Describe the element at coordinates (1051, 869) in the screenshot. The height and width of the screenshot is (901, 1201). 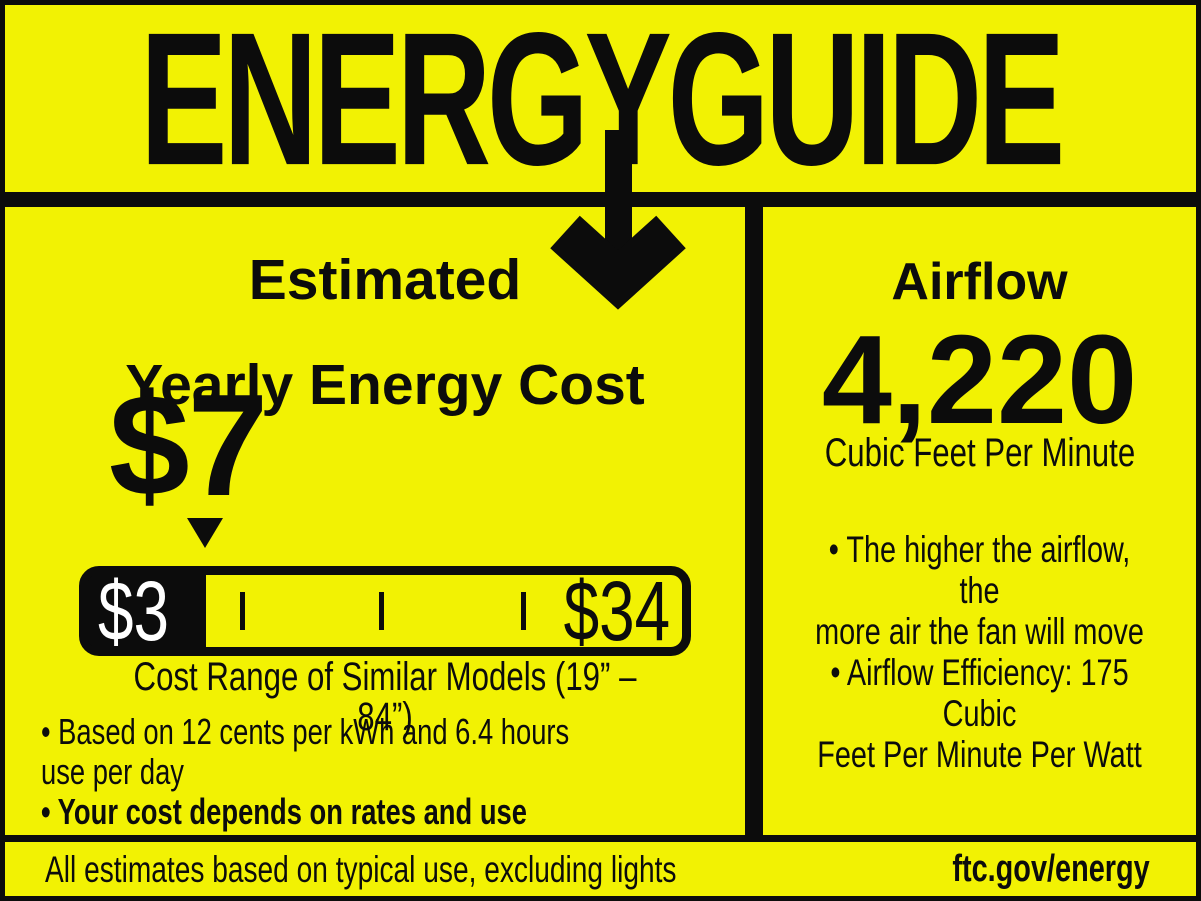
I see `footer-url: ftc.gov/energy` at that location.